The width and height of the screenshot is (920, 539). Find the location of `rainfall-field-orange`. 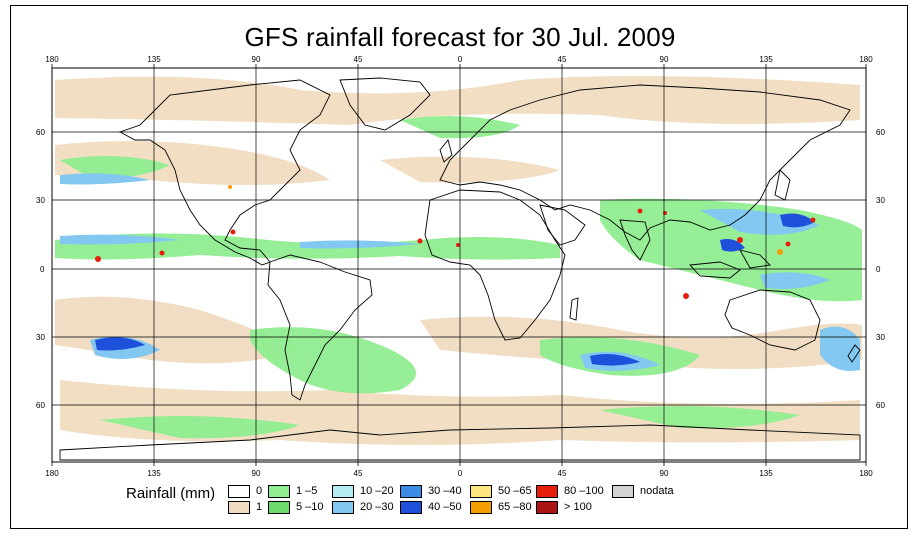

rainfall-field-orange is located at coordinates (505, 220).